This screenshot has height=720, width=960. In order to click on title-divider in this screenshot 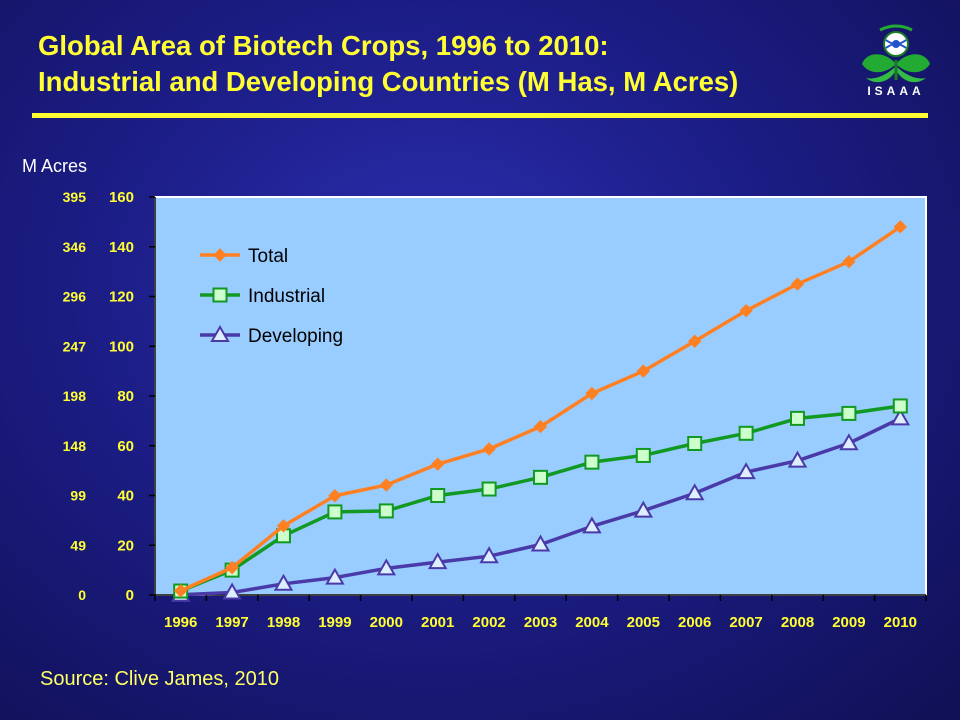, I will do `click(480, 115)`.